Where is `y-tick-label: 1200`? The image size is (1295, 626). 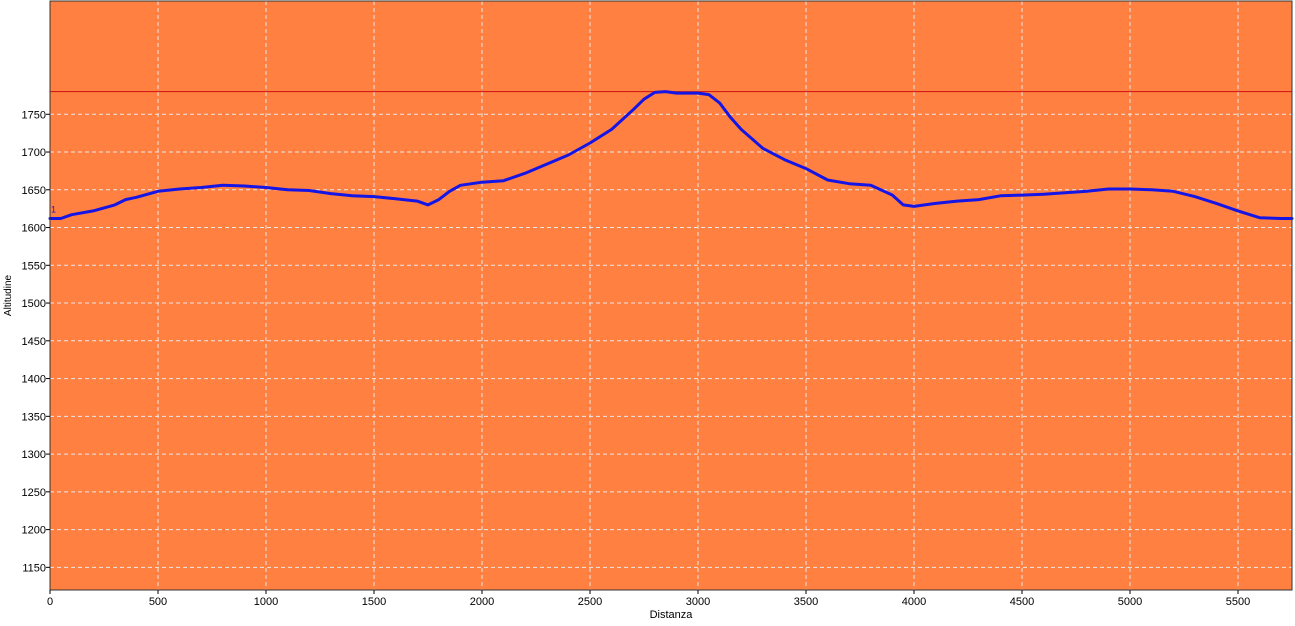 y-tick-label: 1200 is located at coordinates (34, 531).